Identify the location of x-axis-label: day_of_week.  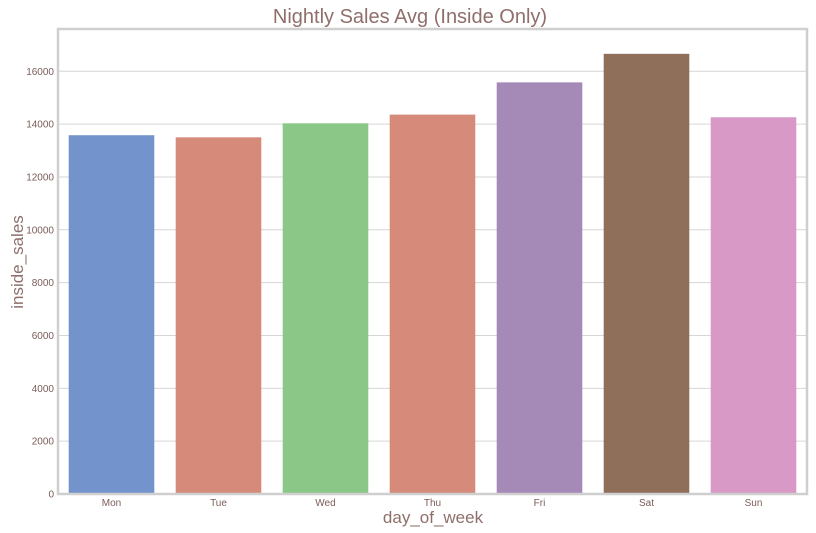
(433, 517).